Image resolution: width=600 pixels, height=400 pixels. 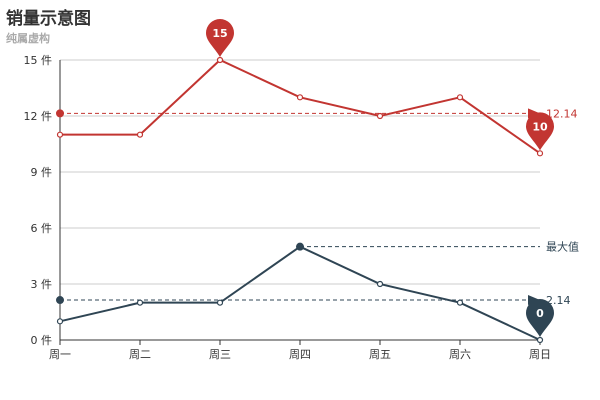 I want to click on x-tick-label: 周五, so click(x=380, y=354).